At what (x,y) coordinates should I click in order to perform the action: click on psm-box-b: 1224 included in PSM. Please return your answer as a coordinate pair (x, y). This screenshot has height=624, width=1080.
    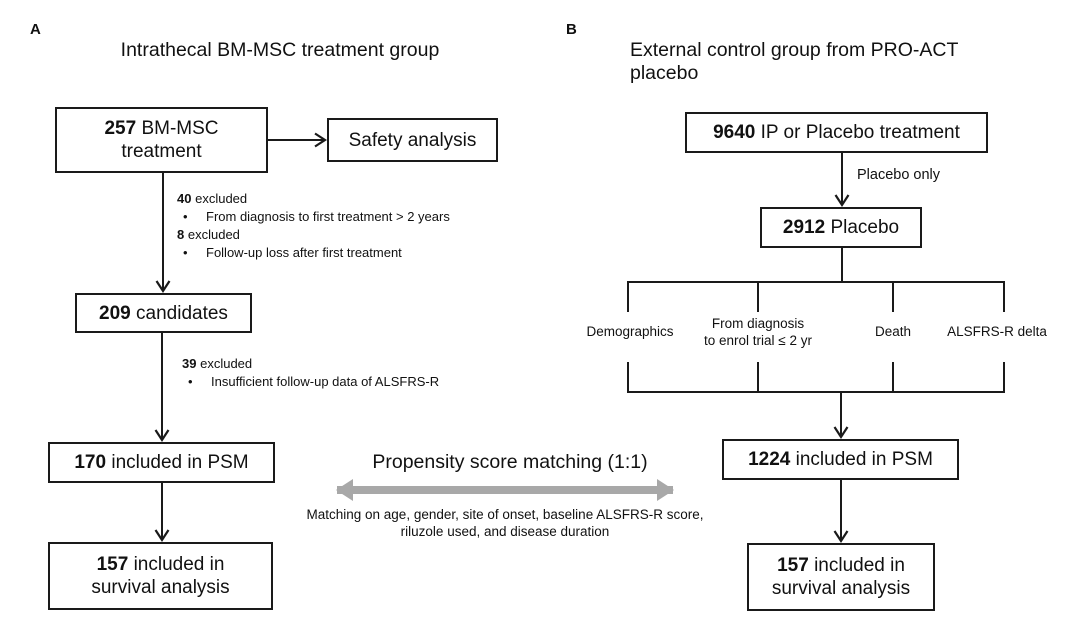
    Looking at the image, I should click on (840, 459).